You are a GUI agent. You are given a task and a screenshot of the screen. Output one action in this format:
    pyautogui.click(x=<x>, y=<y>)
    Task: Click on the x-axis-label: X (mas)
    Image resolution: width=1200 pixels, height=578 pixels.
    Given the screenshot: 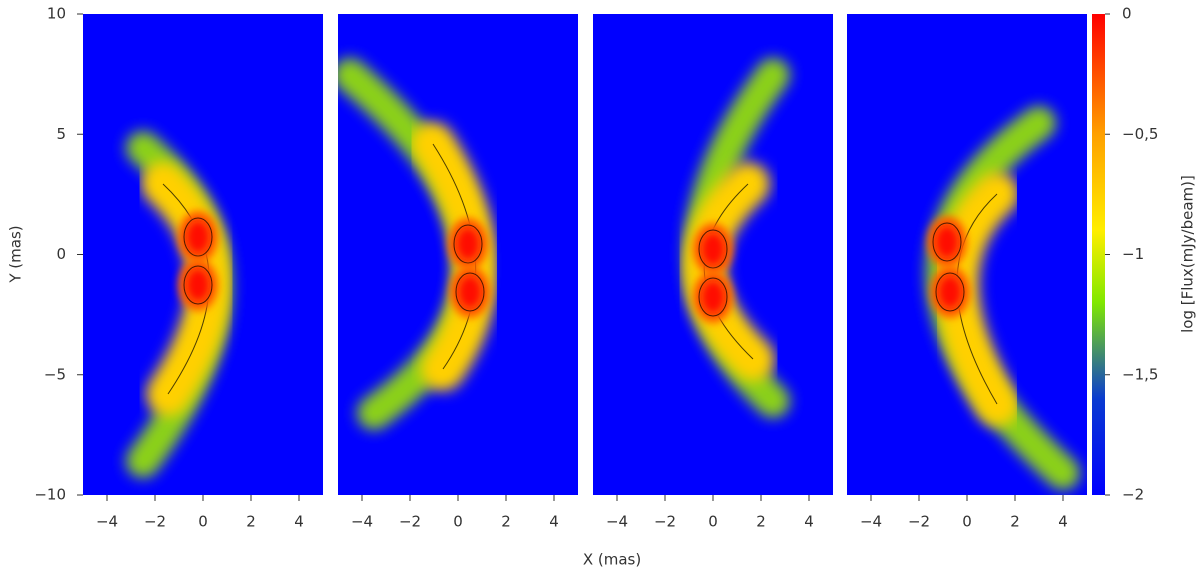 What is the action you would take?
    pyautogui.click(x=612, y=560)
    